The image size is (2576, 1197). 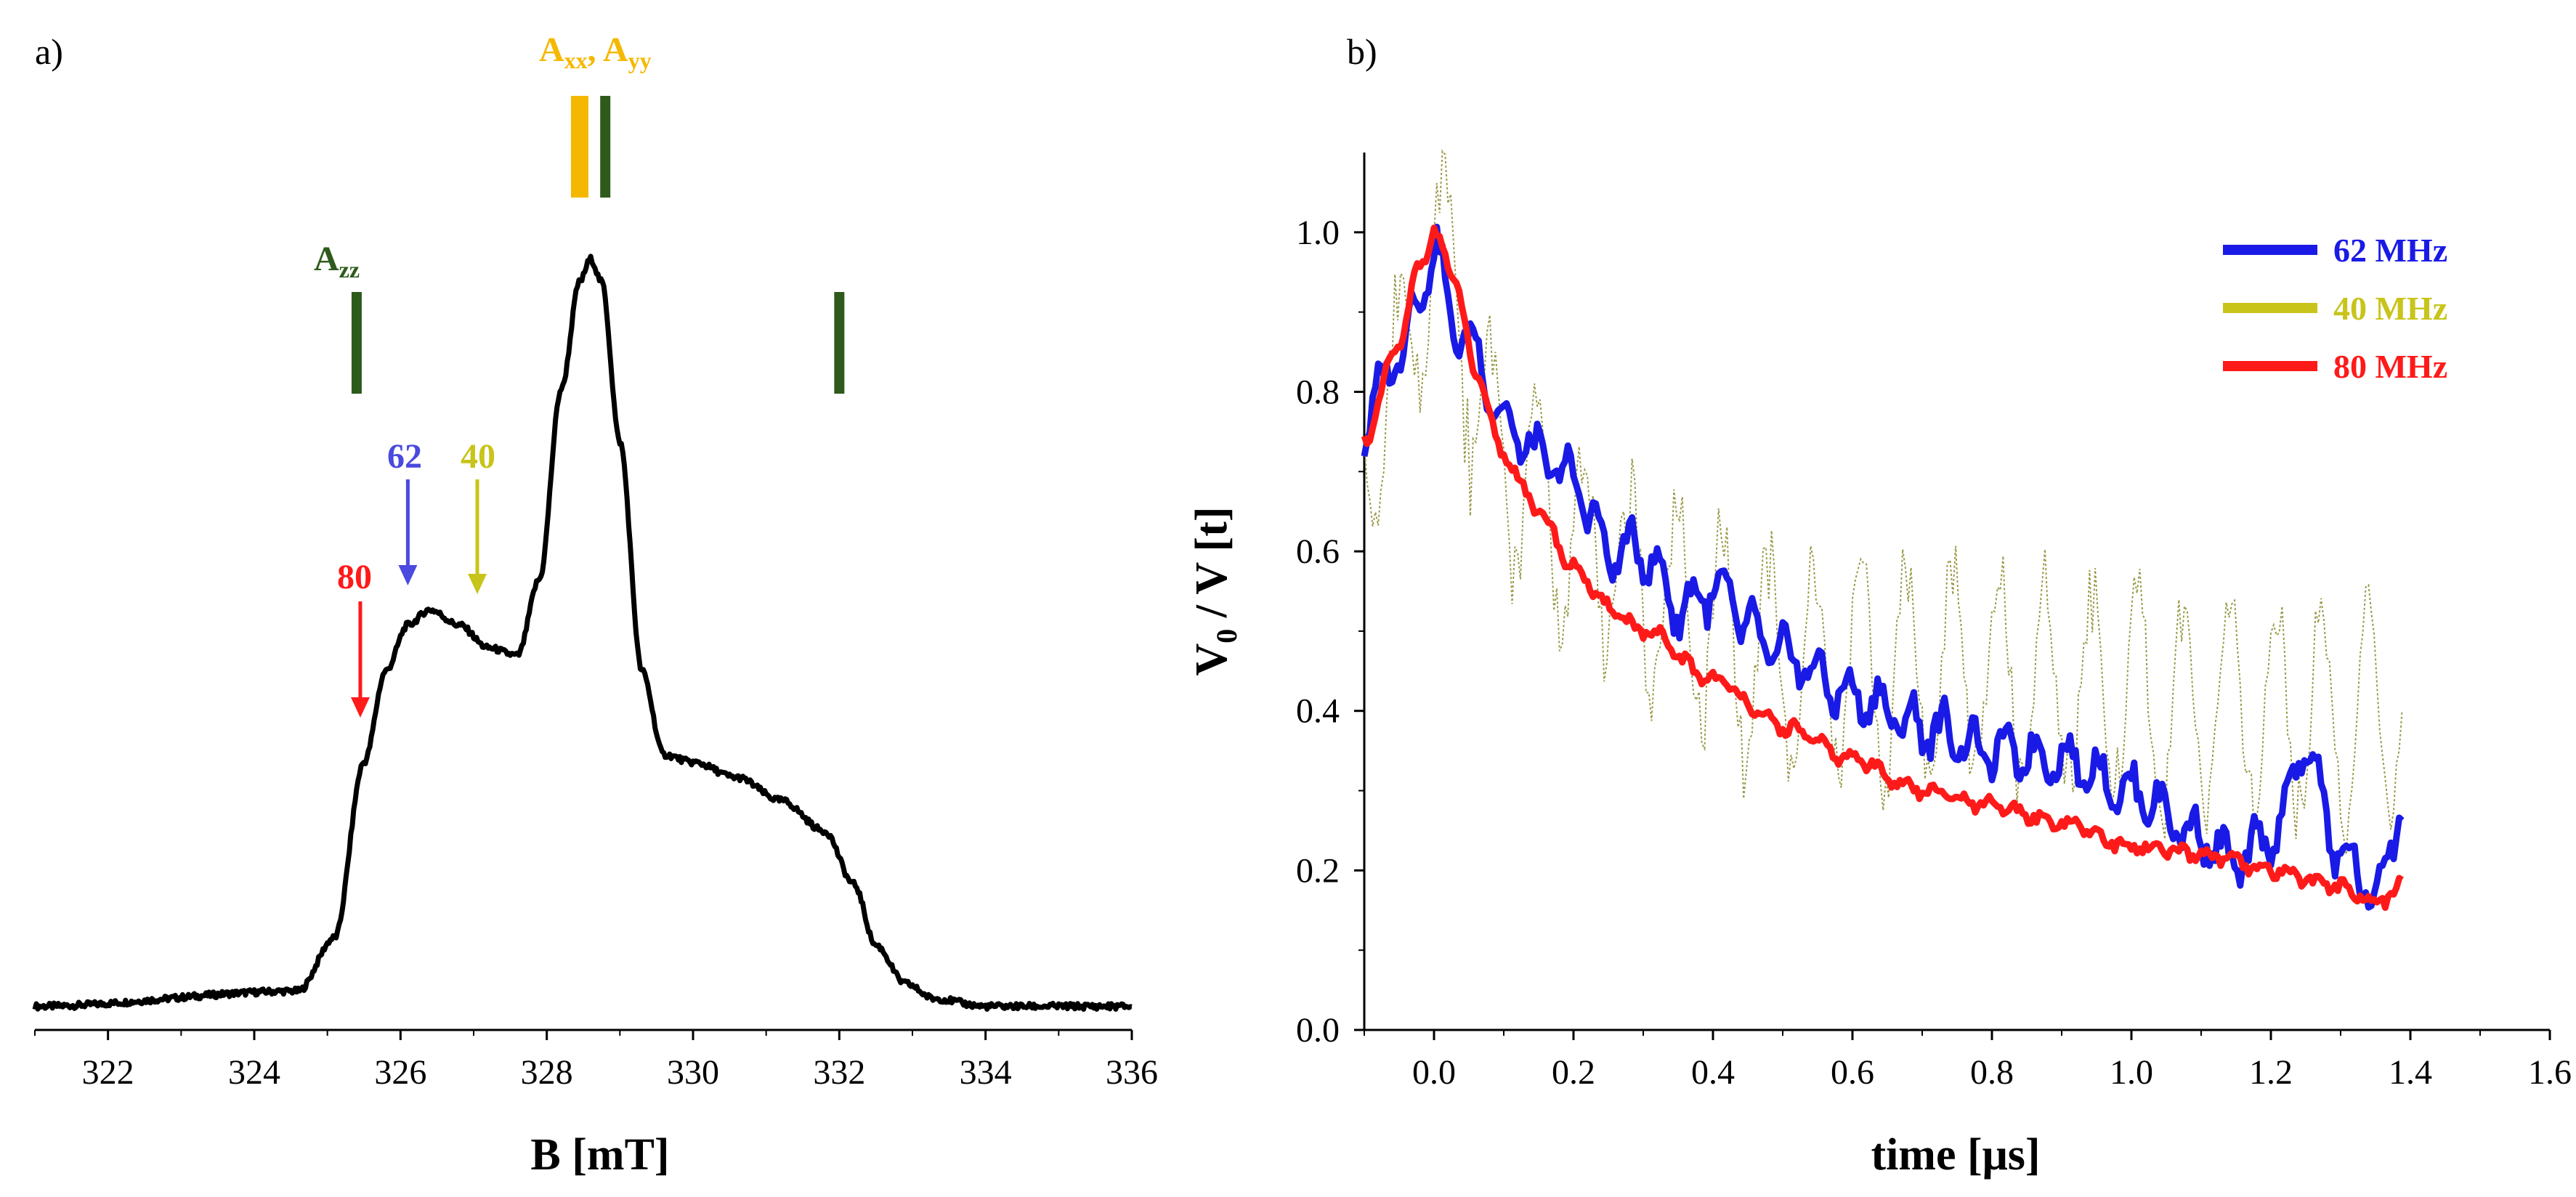 What do you see at coordinates (1318, 551) in the screenshot?
I see `panel-b-y-tick-label: 0.6` at bounding box center [1318, 551].